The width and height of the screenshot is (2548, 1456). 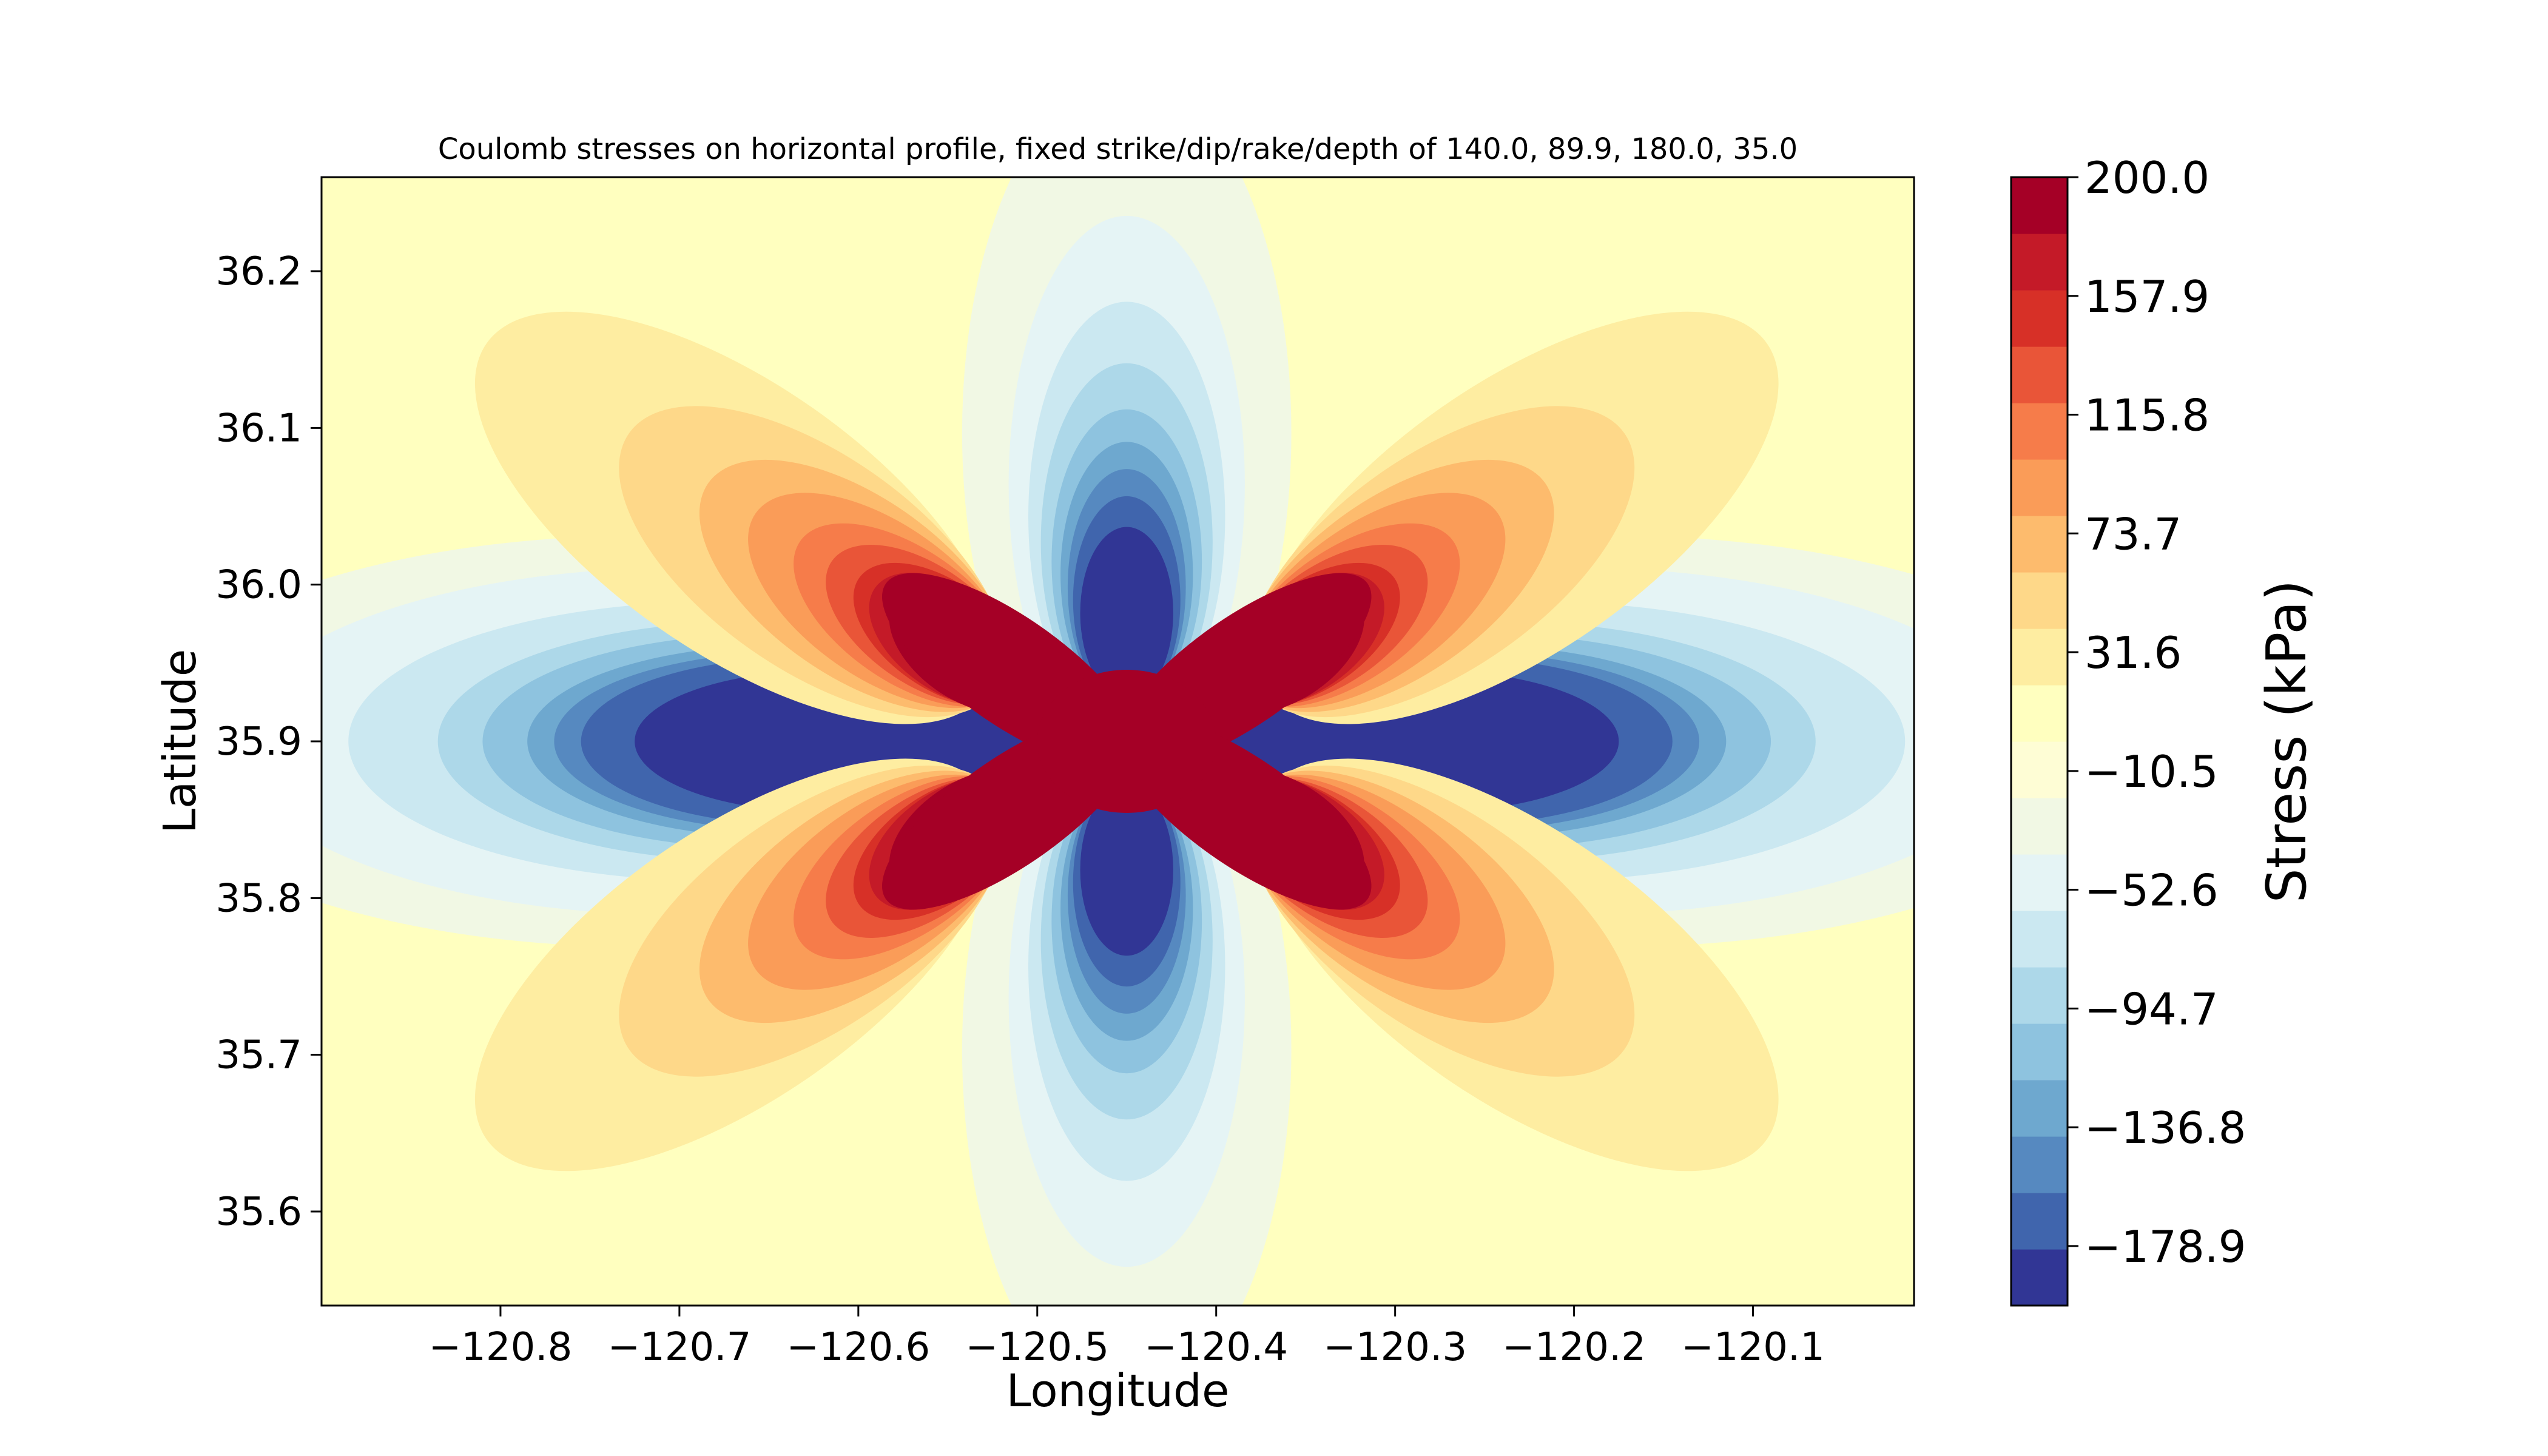 I want to click on x-tick-label: −120.7, so click(x=679, y=1347).